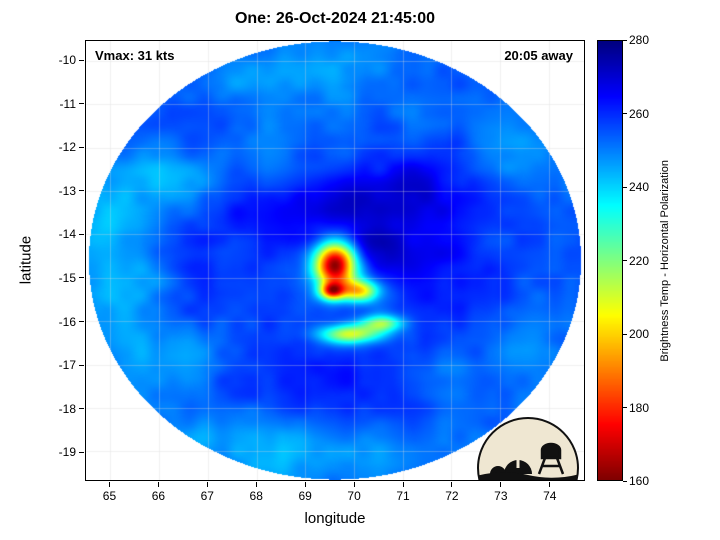  Describe the element at coordinates (550, 496) in the screenshot. I see `x-tick-label: 74` at that location.